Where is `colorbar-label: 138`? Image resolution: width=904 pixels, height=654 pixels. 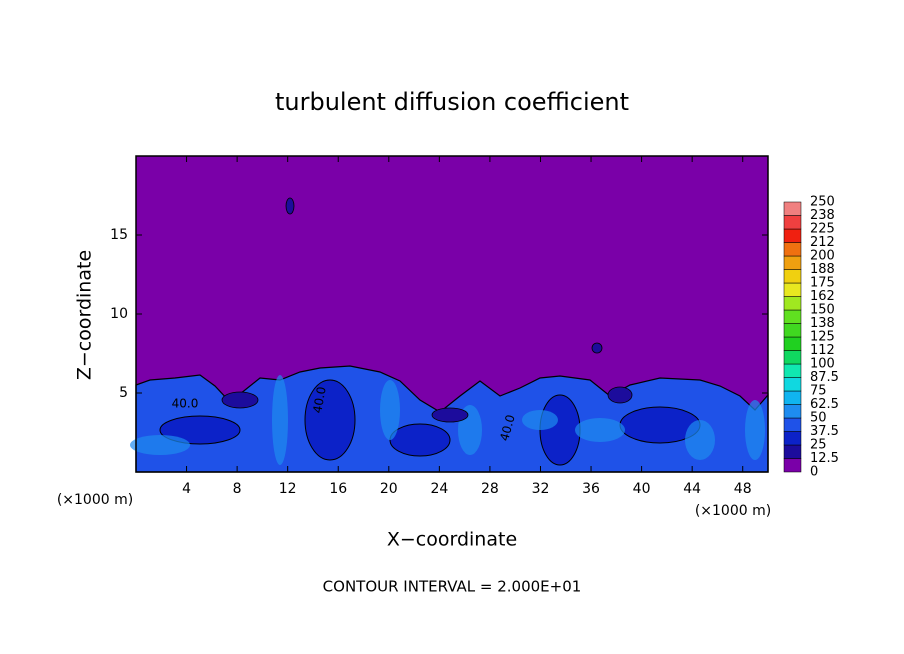 colorbar-label: 138 is located at coordinates (822, 323).